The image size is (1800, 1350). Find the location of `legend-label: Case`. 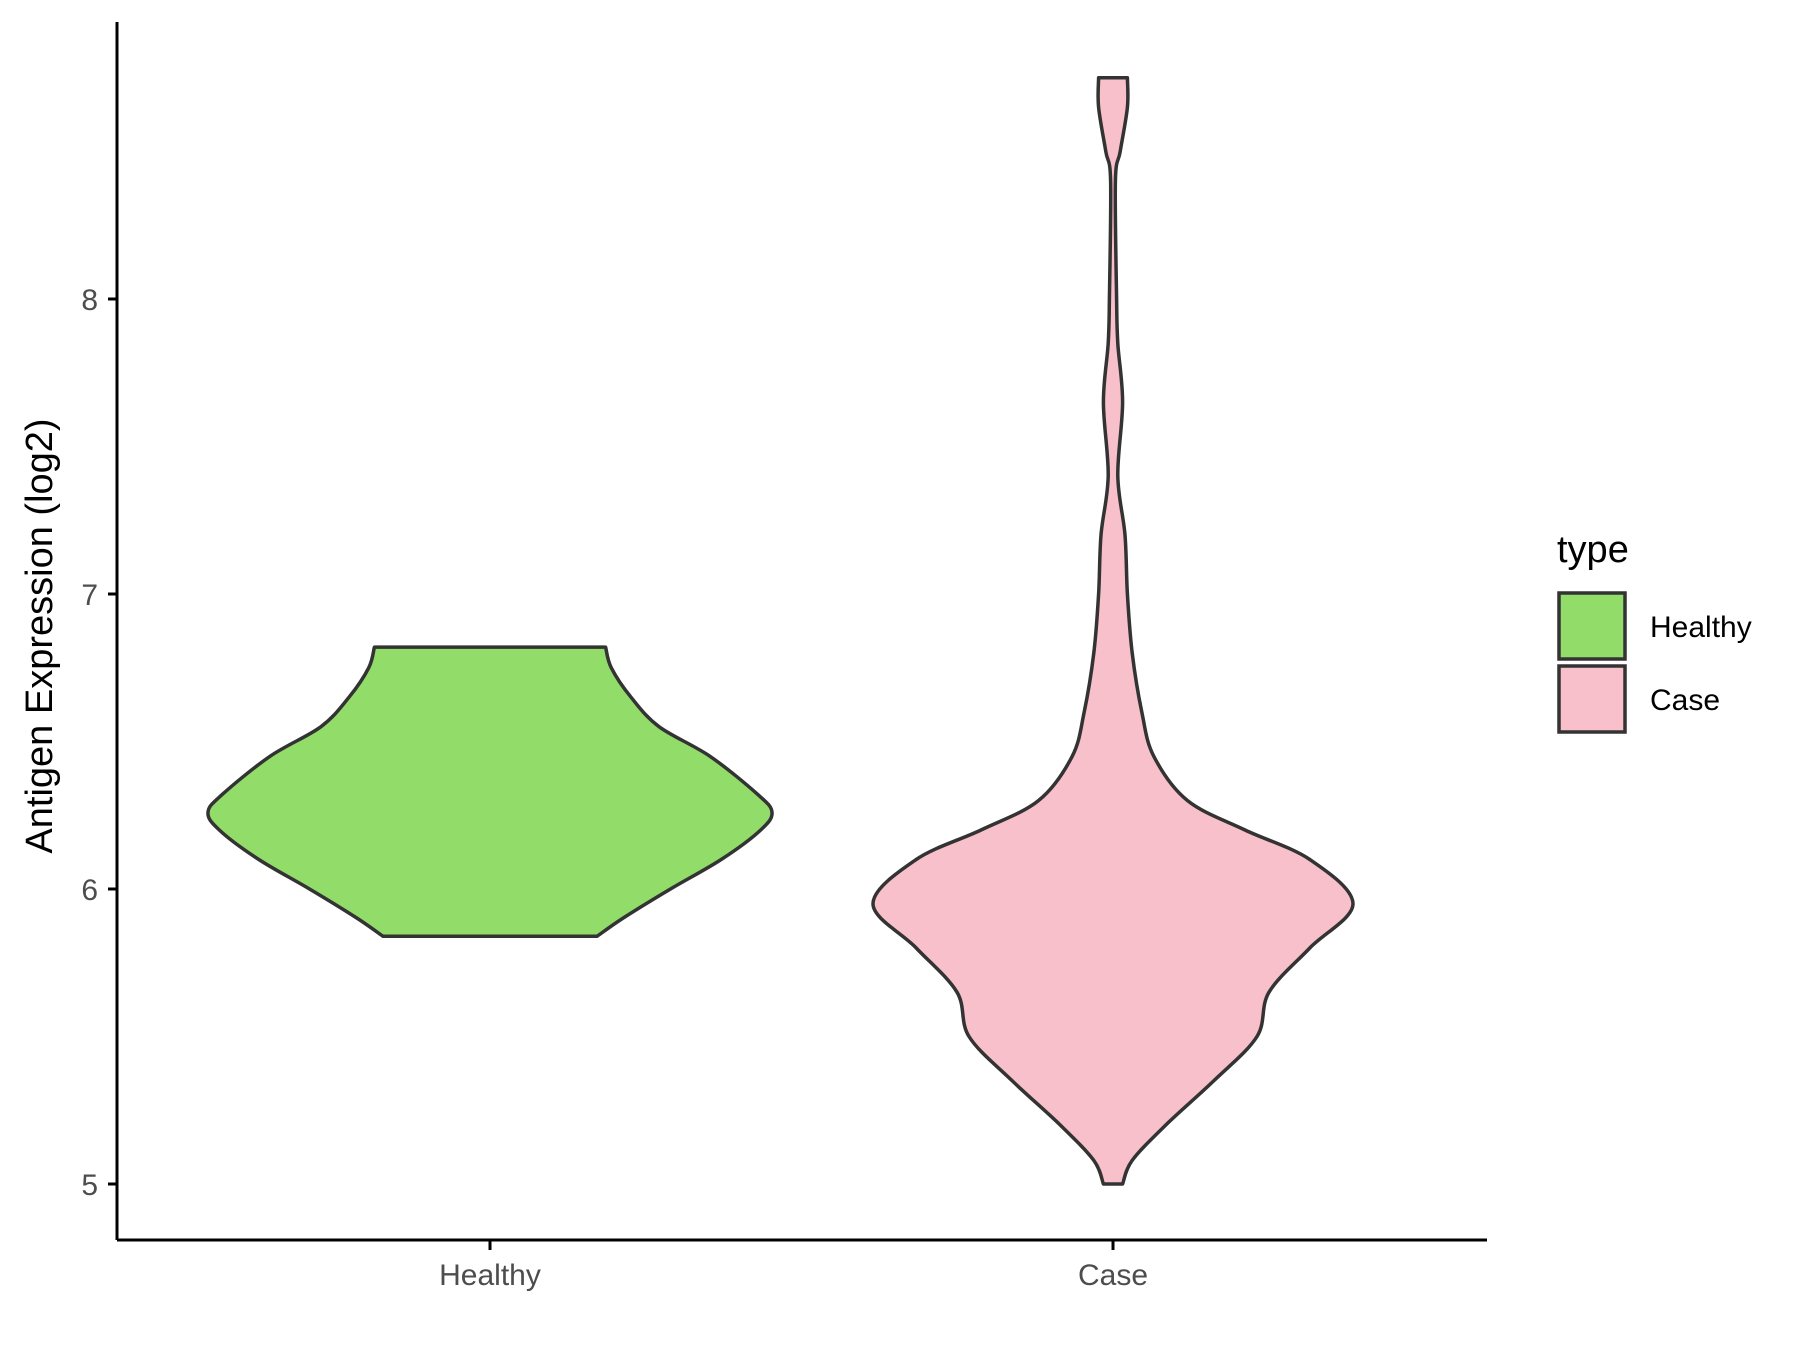

legend-label: Case is located at coordinates (1685, 700).